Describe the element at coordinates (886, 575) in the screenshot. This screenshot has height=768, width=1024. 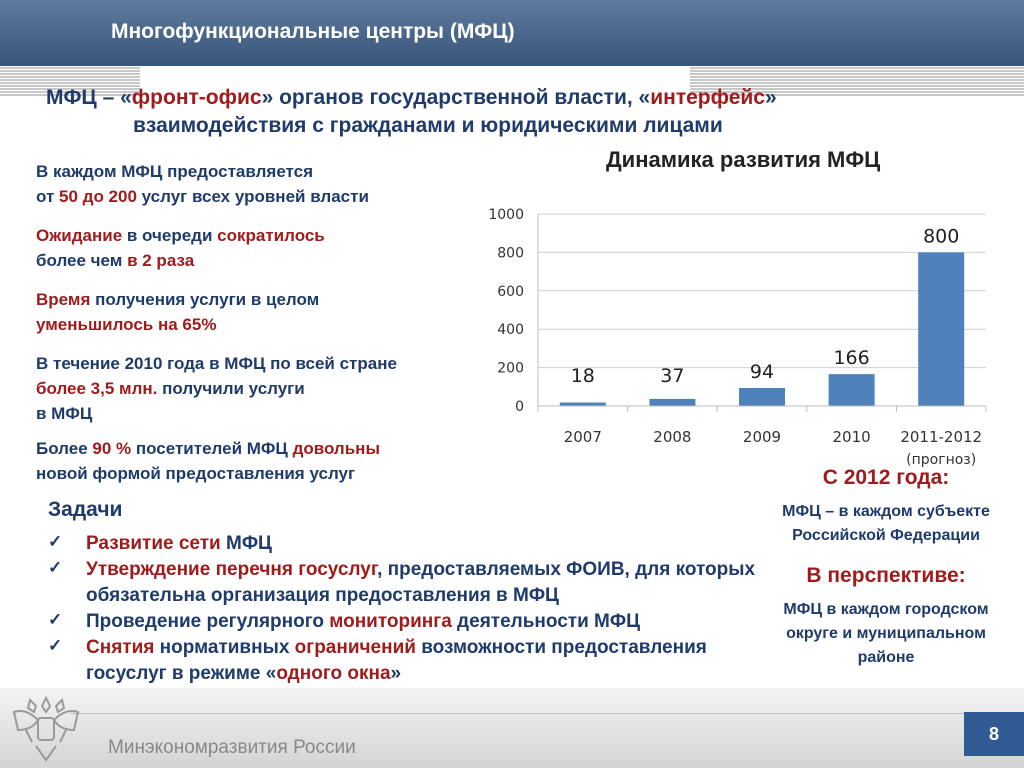
I see `outlook-heading-future: В перспективе:` at that location.